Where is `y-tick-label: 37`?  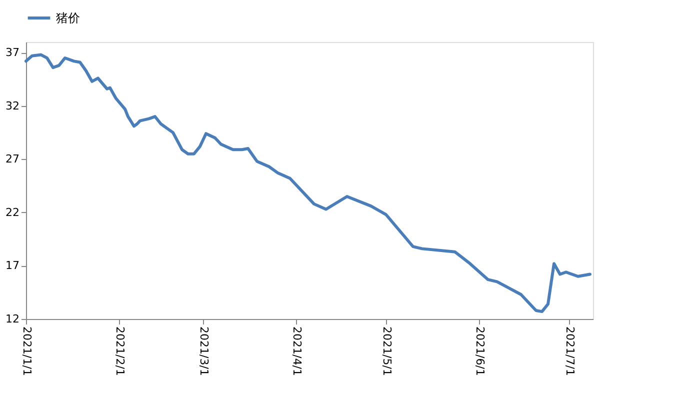
y-tick-label: 37 is located at coordinates (13, 53).